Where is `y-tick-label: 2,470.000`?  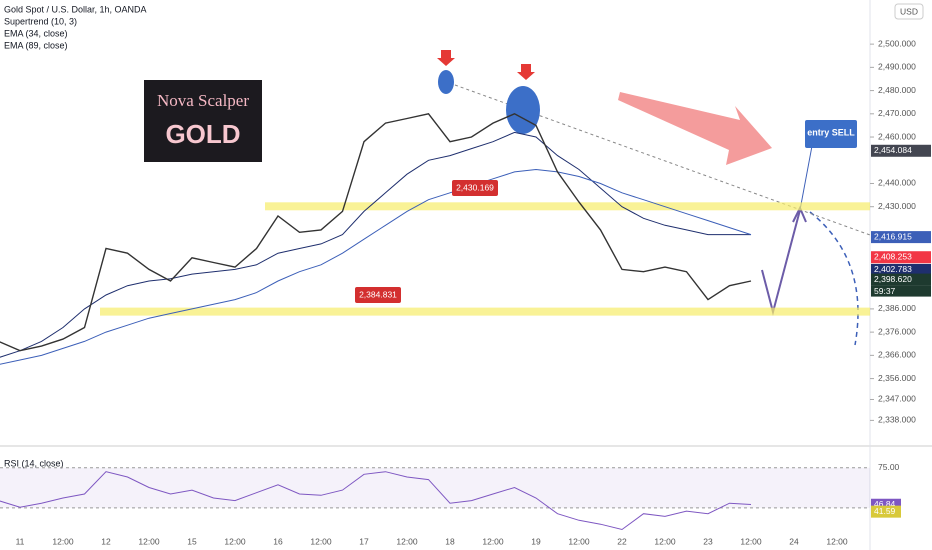
y-tick-label: 2,470.000 is located at coordinates (897, 113).